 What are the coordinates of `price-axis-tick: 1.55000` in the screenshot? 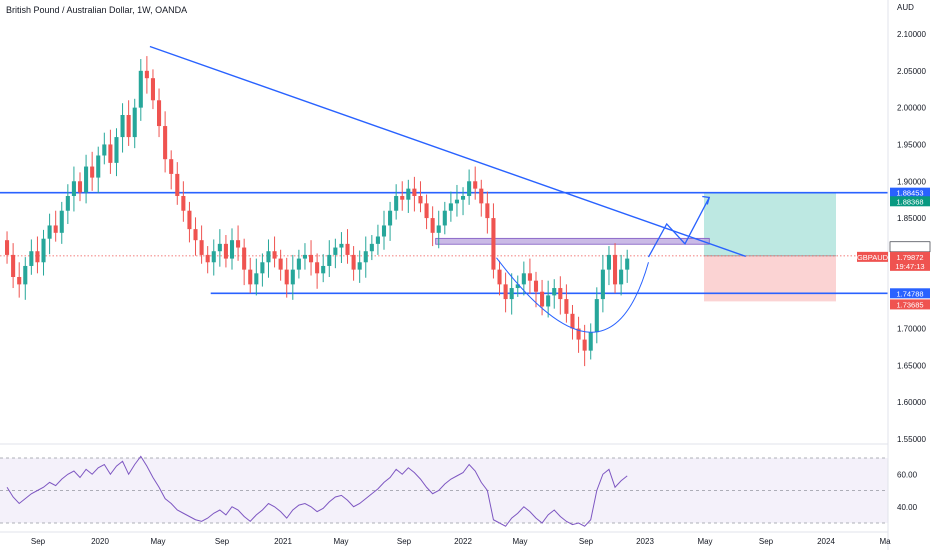 It's located at (911, 439).